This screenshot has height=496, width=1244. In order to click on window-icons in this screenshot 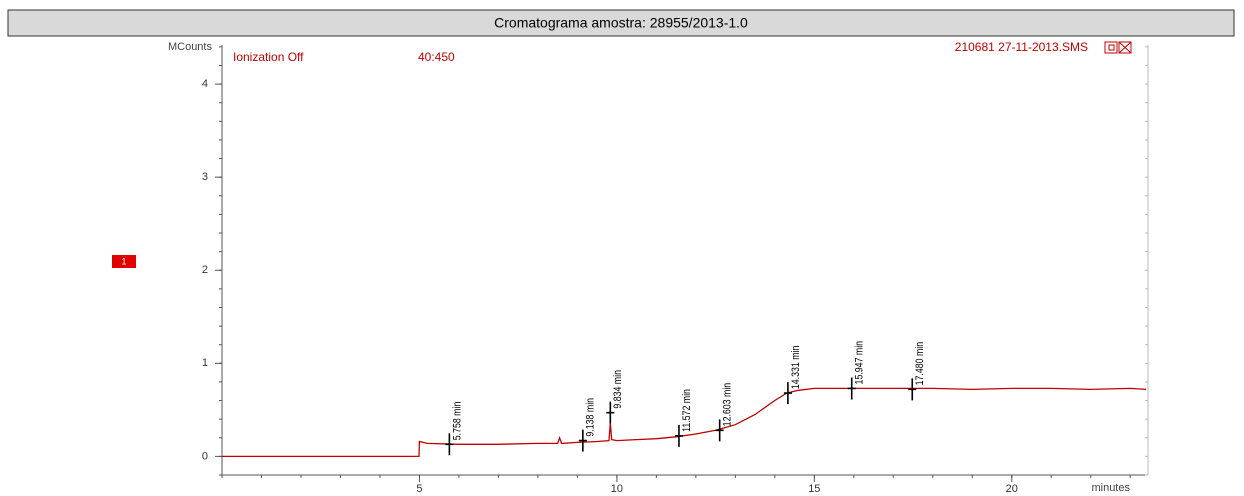, I will do `click(1118, 47)`.